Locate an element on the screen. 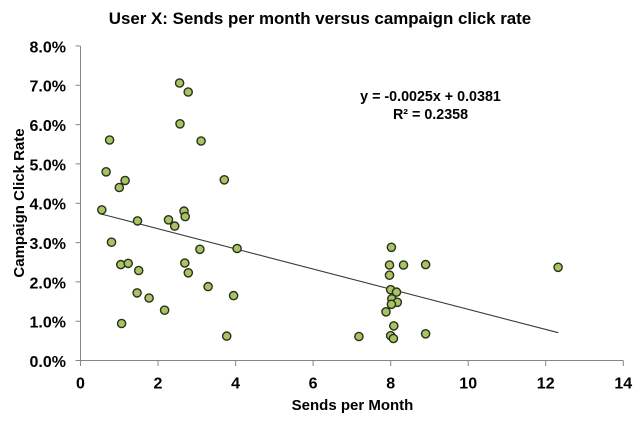  svg-text: 8 is located at coordinates (390, 384).